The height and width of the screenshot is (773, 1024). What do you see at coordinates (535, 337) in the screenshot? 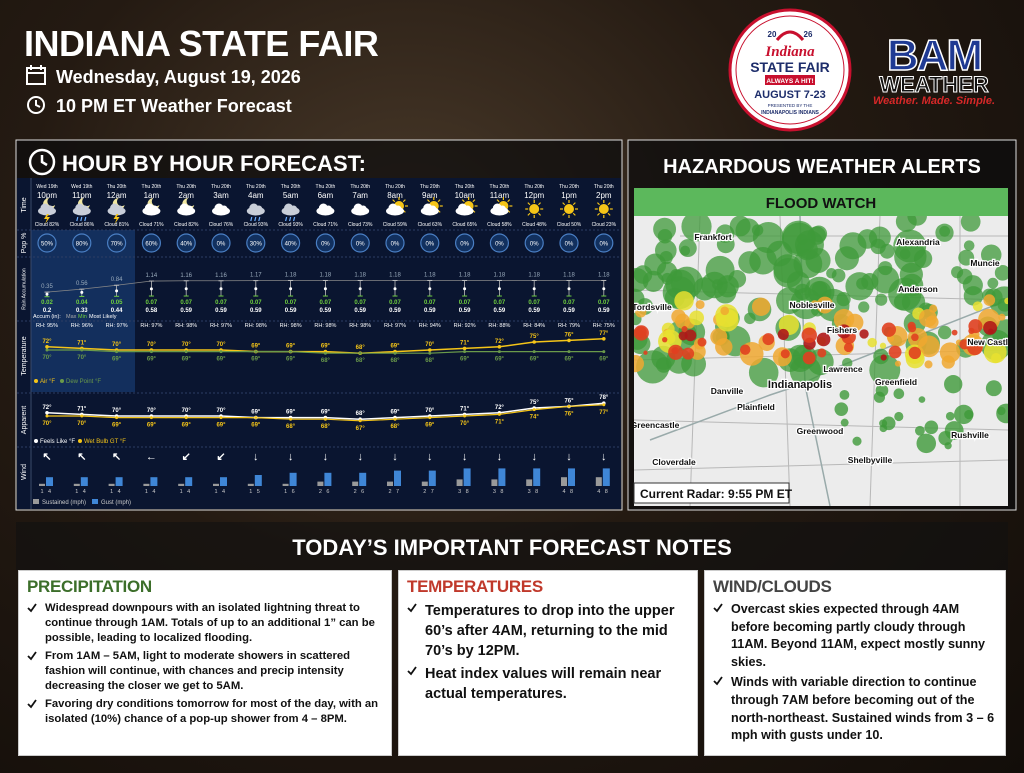
I see `air-temp-label: 75°` at bounding box center [535, 337].